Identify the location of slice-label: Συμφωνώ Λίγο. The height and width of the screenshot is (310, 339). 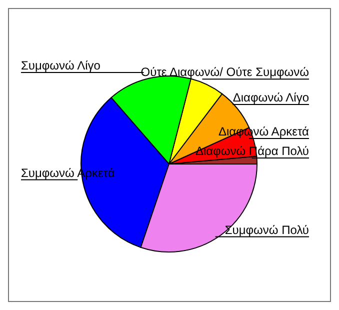
(61, 65).